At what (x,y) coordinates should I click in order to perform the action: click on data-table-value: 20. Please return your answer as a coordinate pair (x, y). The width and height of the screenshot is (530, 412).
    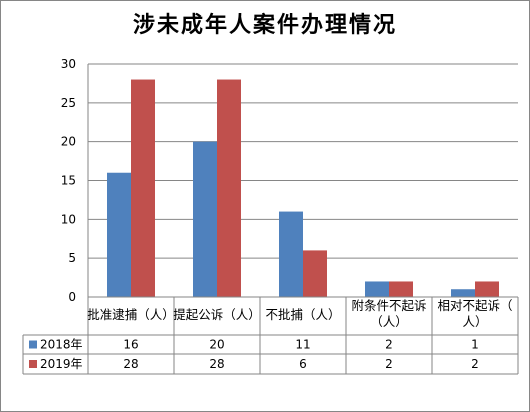
    Looking at the image, I should click on (216, 345).